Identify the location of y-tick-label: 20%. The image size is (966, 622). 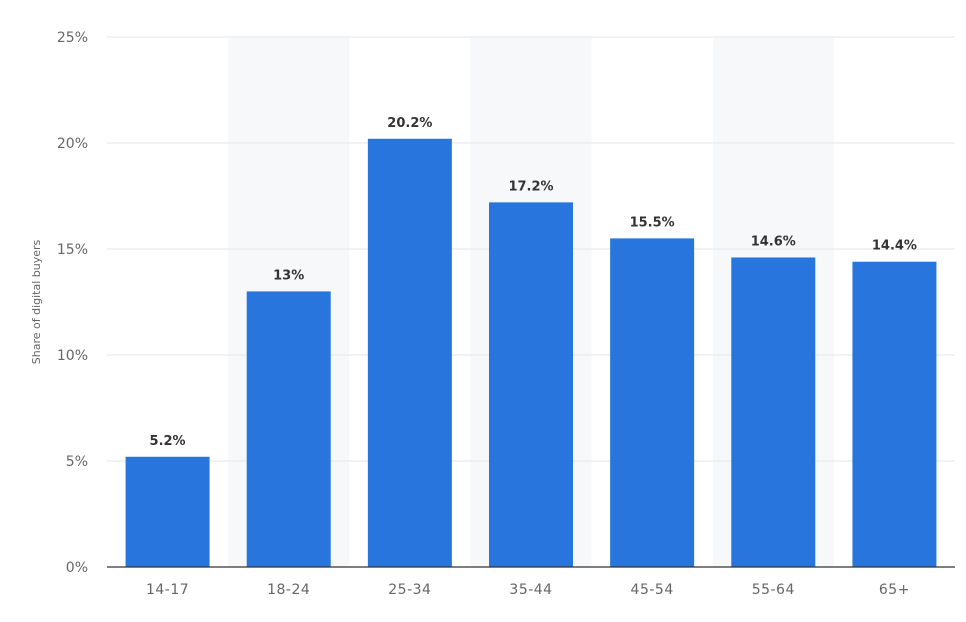
(72, 144).